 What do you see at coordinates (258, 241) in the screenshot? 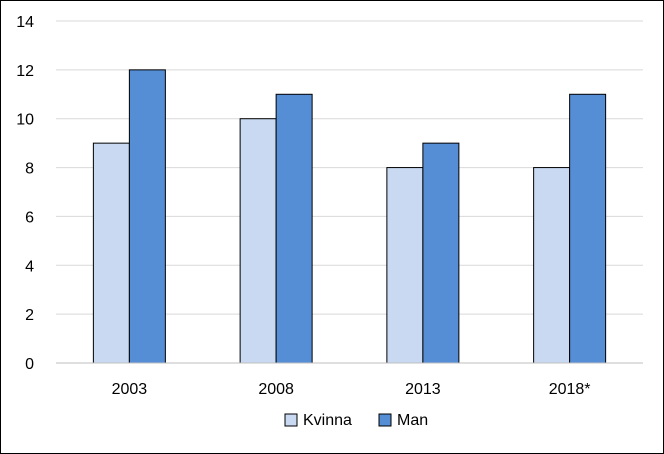
I see `bar-kvinna-2008` at bounding box center [258, 241].